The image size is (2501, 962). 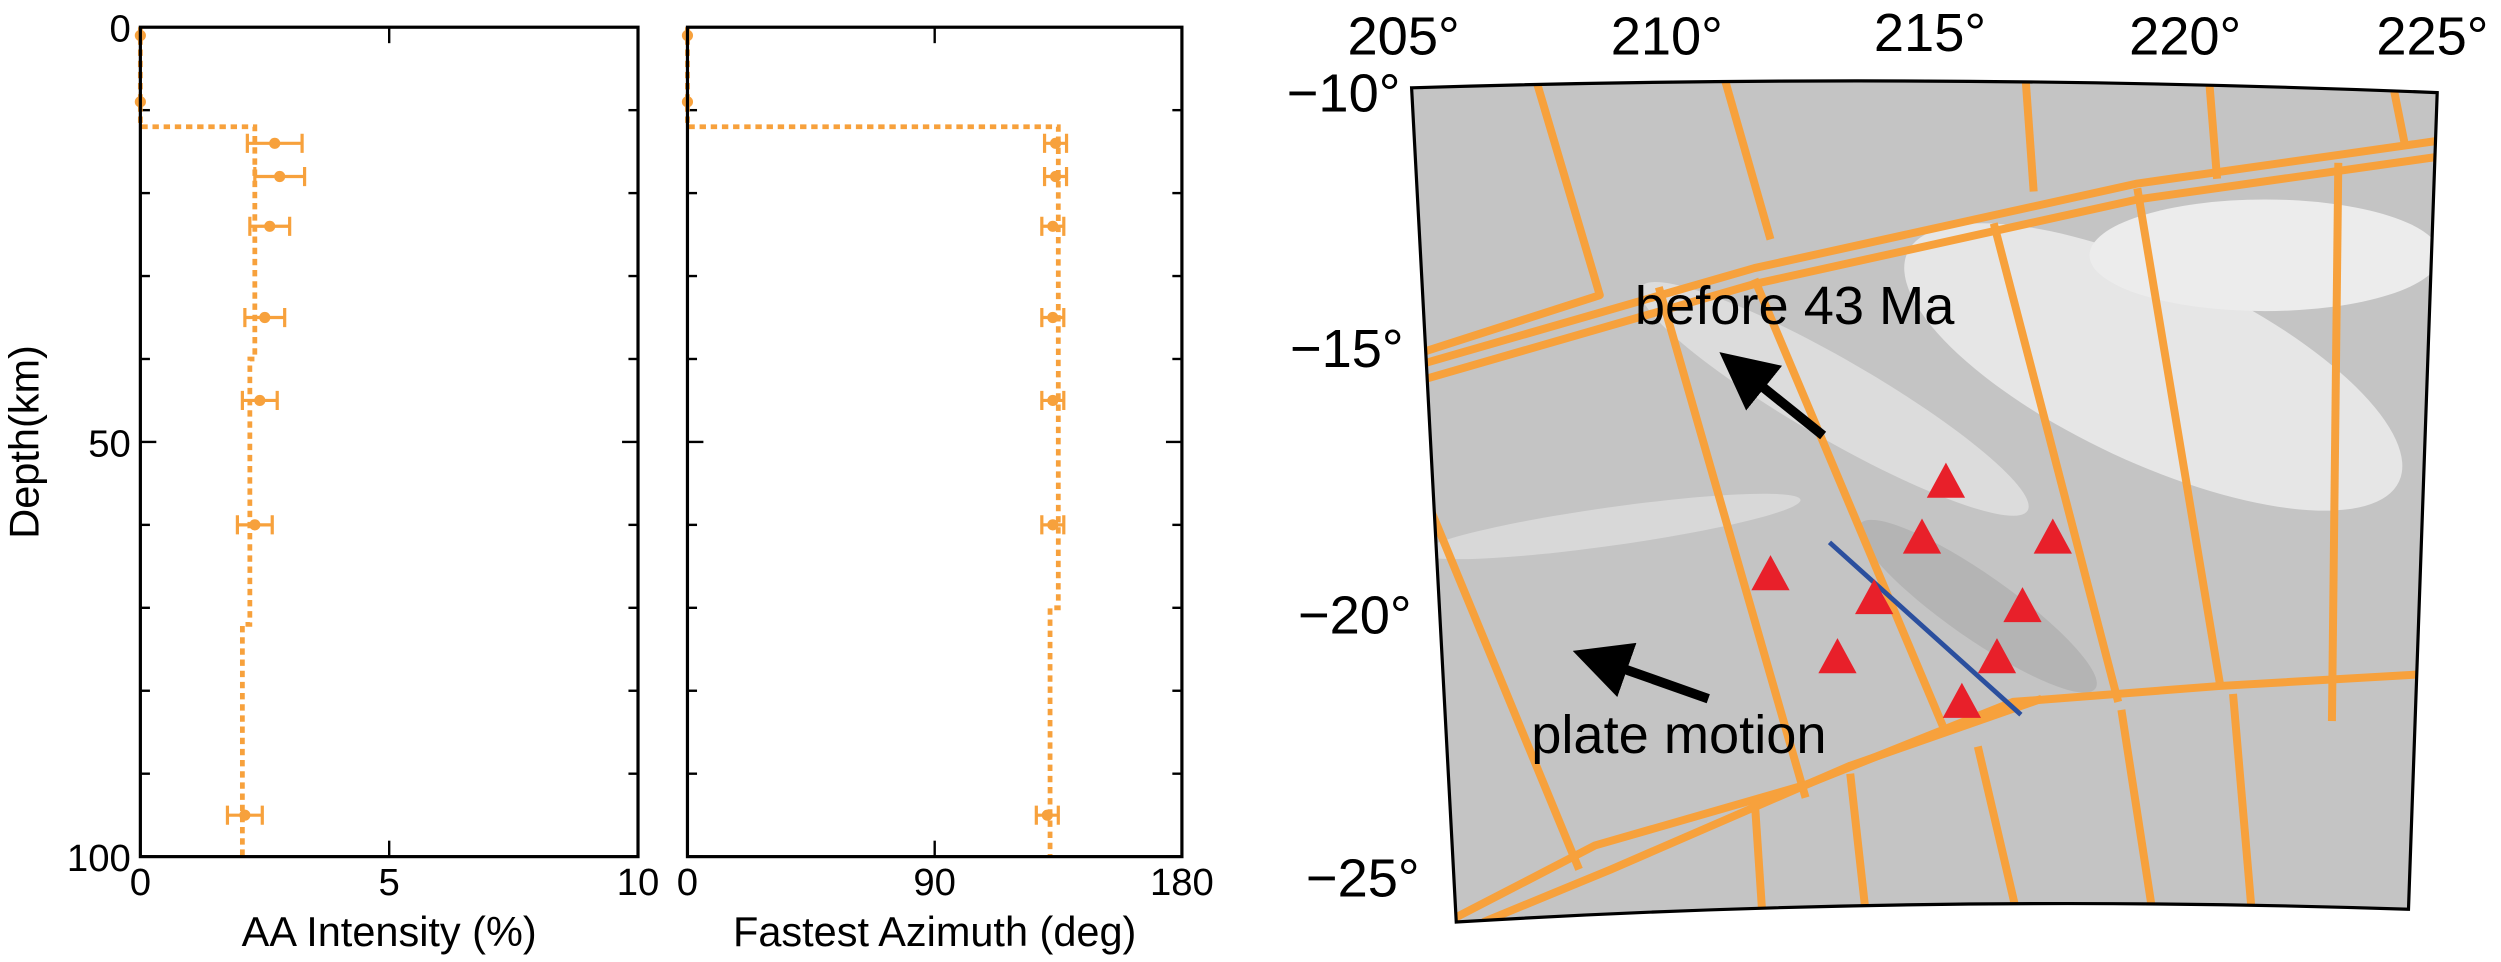 I want to click on lon-label: 220°, so click(x=2185, y=36).